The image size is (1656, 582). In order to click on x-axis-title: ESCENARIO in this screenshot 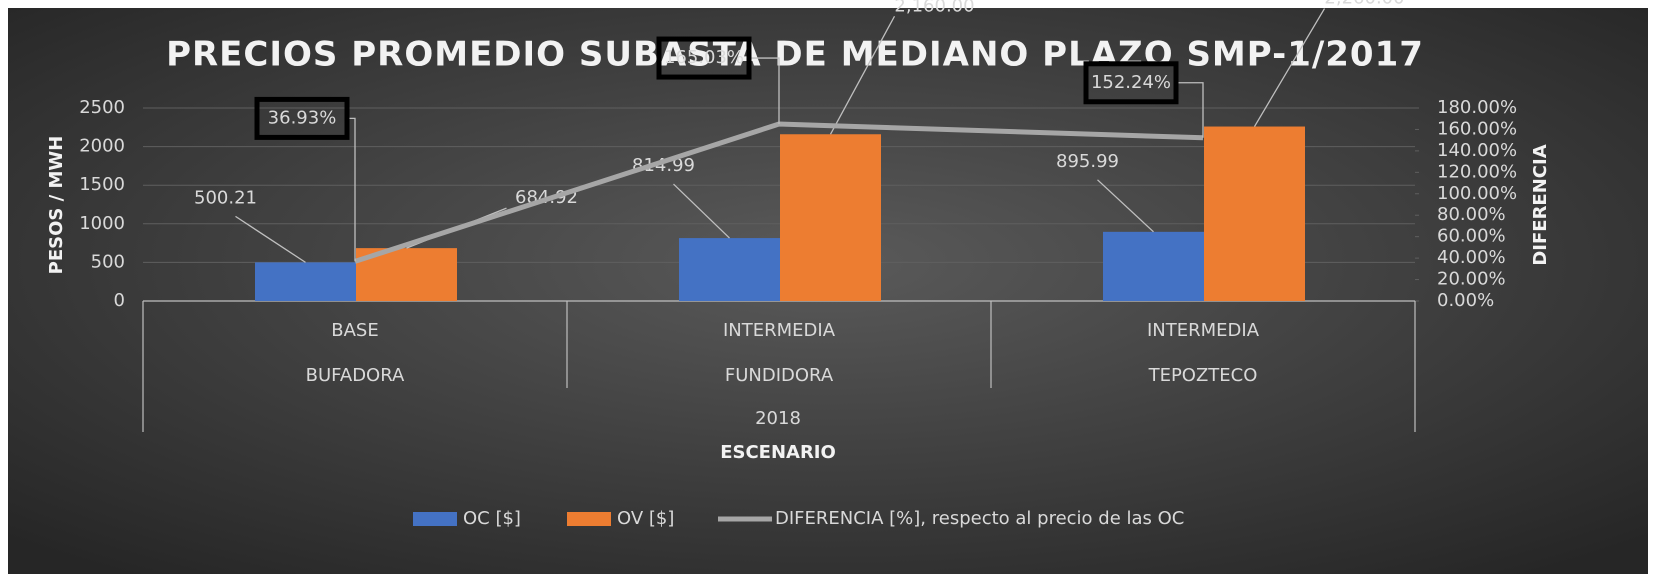, I will do `click(778, 452)`.